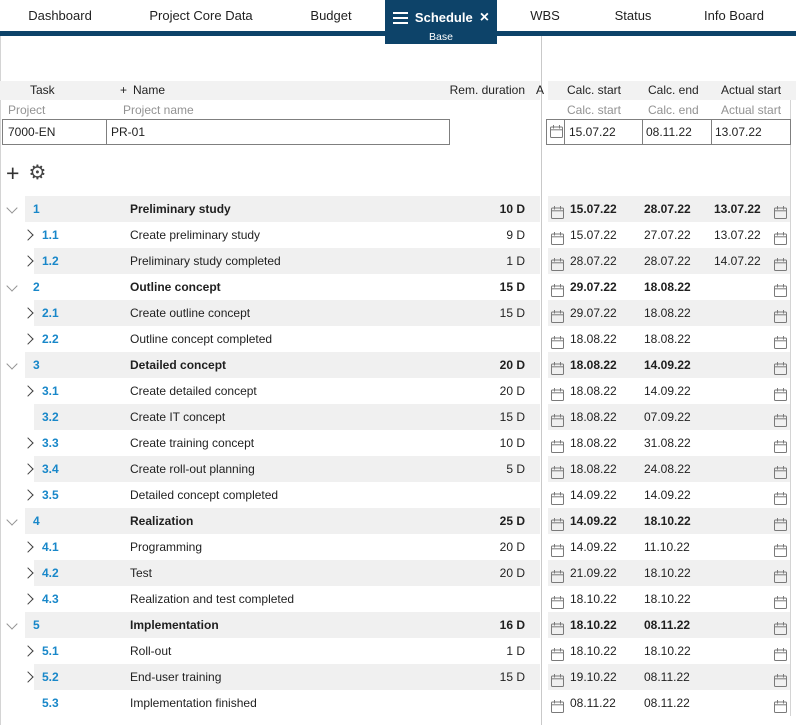 This screenshot has width=796, height=725. What do you see at coordinates (60, 15) in the screenshot?
I see `tab-dashboard: Dashboard` at bounding box center [60, 15].